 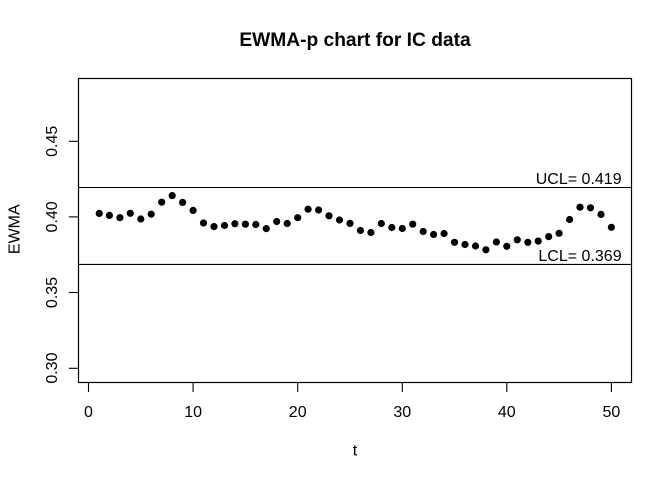 What do you see at coordinates (298, 412) in the screenshot?
I see `svg-text: 20` at bounding box center [298, 412].